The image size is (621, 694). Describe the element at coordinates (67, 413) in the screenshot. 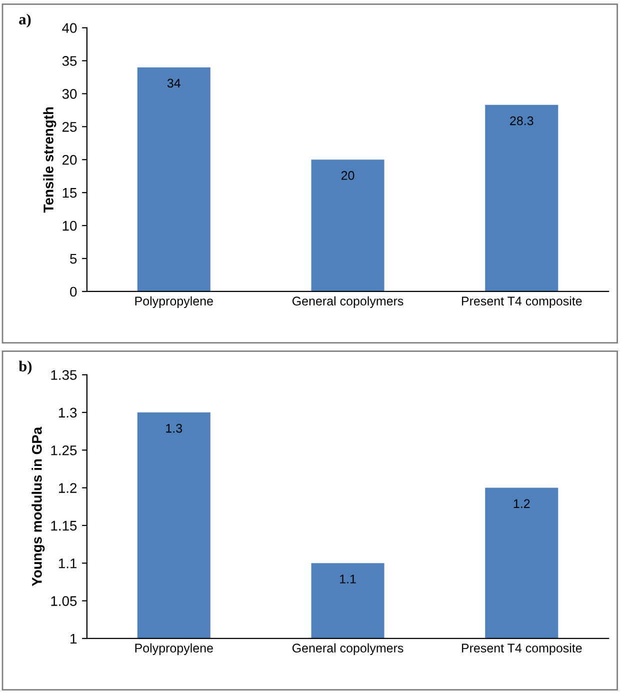

I see `y-tick-label: 1.3` at that location.